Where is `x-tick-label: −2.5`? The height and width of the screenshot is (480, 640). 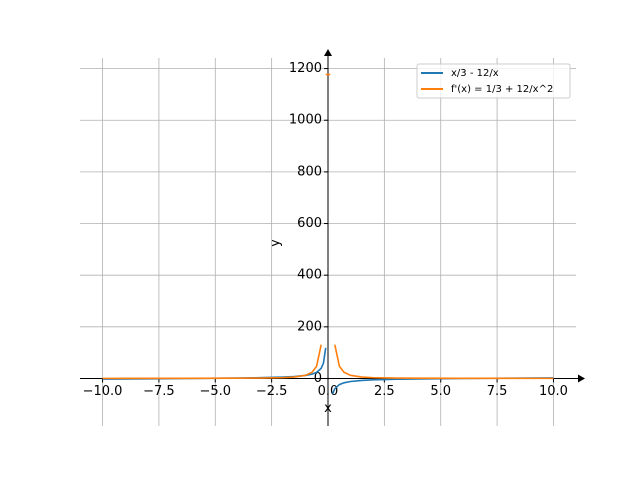 x-tick-label: −2.5 is located at coordinates (272, 391).